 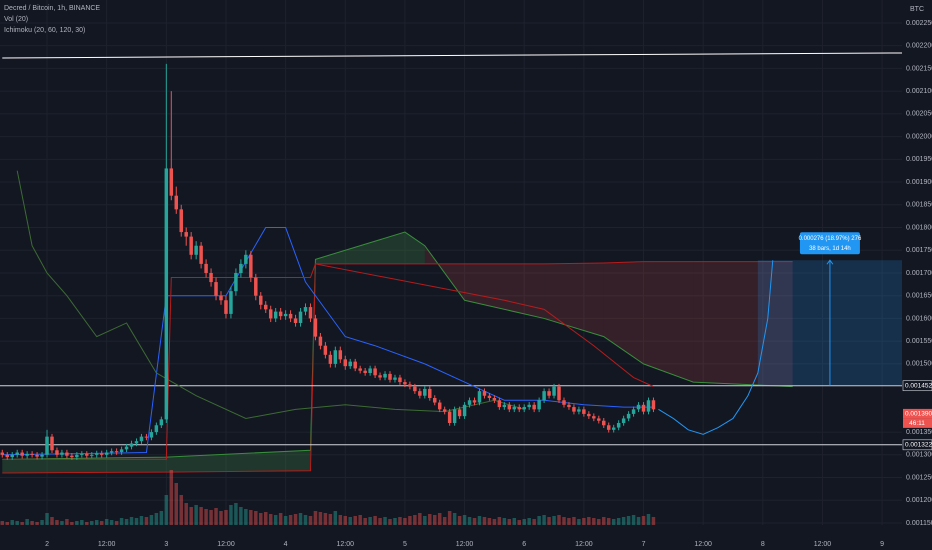 What do you see at coordinates (166, 544) in the screenshot?
I see `x-tick-label: 3` at bounding box center [166, 544].